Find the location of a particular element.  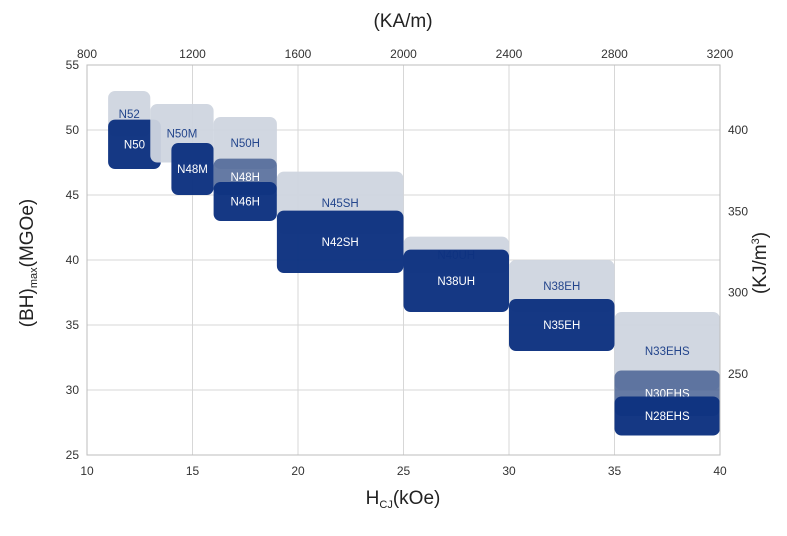

grade-label-n50h: N50H is located at coordinates (245, 144).